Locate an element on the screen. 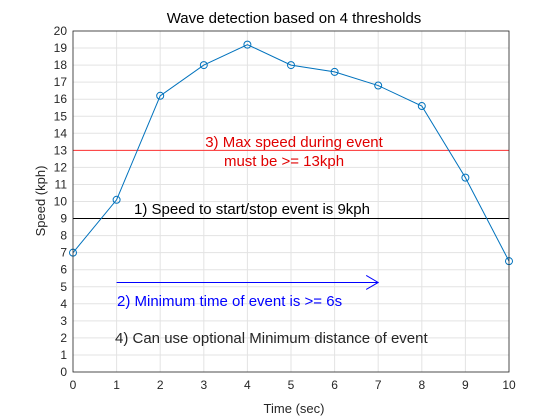 This screenshot has height=420, width=560. y-tick-label: 2 is located at coordinates (63, 338).